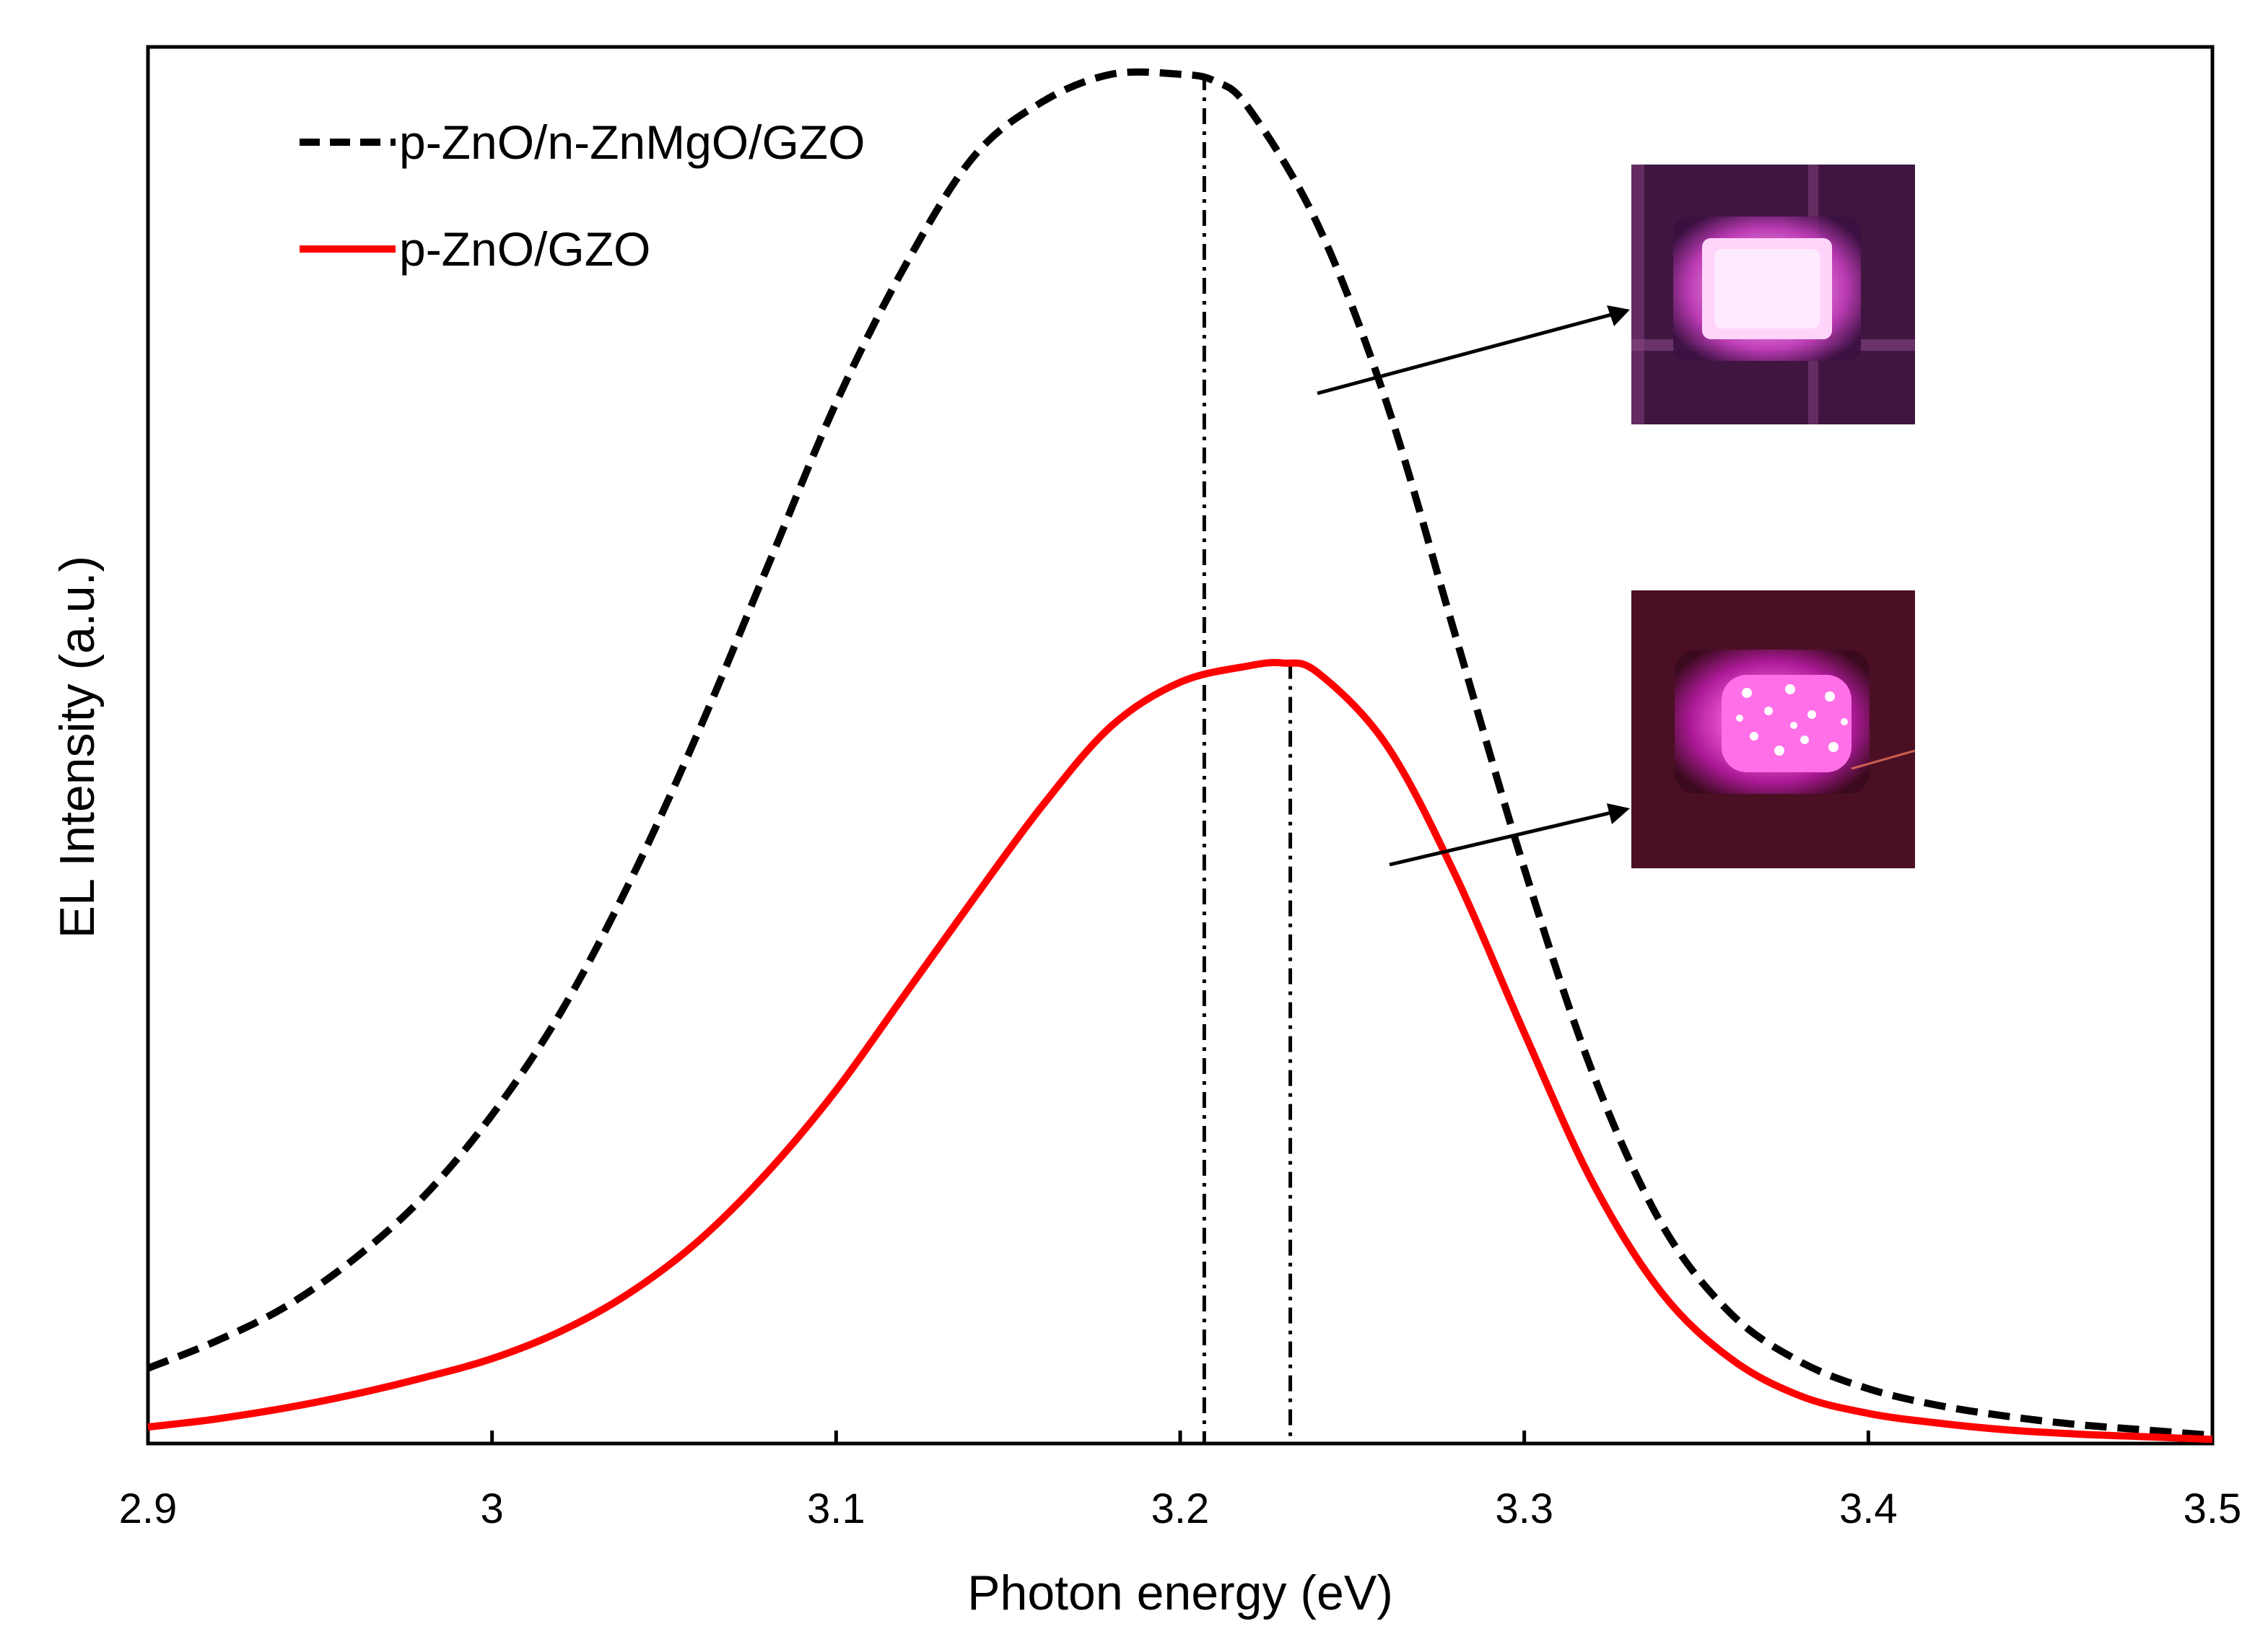 The width and height of the screenshot is (2268, 1642). Describe the element at coordinates (1180, 1592) in the screenshot. I see `x-axis-label: Photon energy (eV)` at that location.